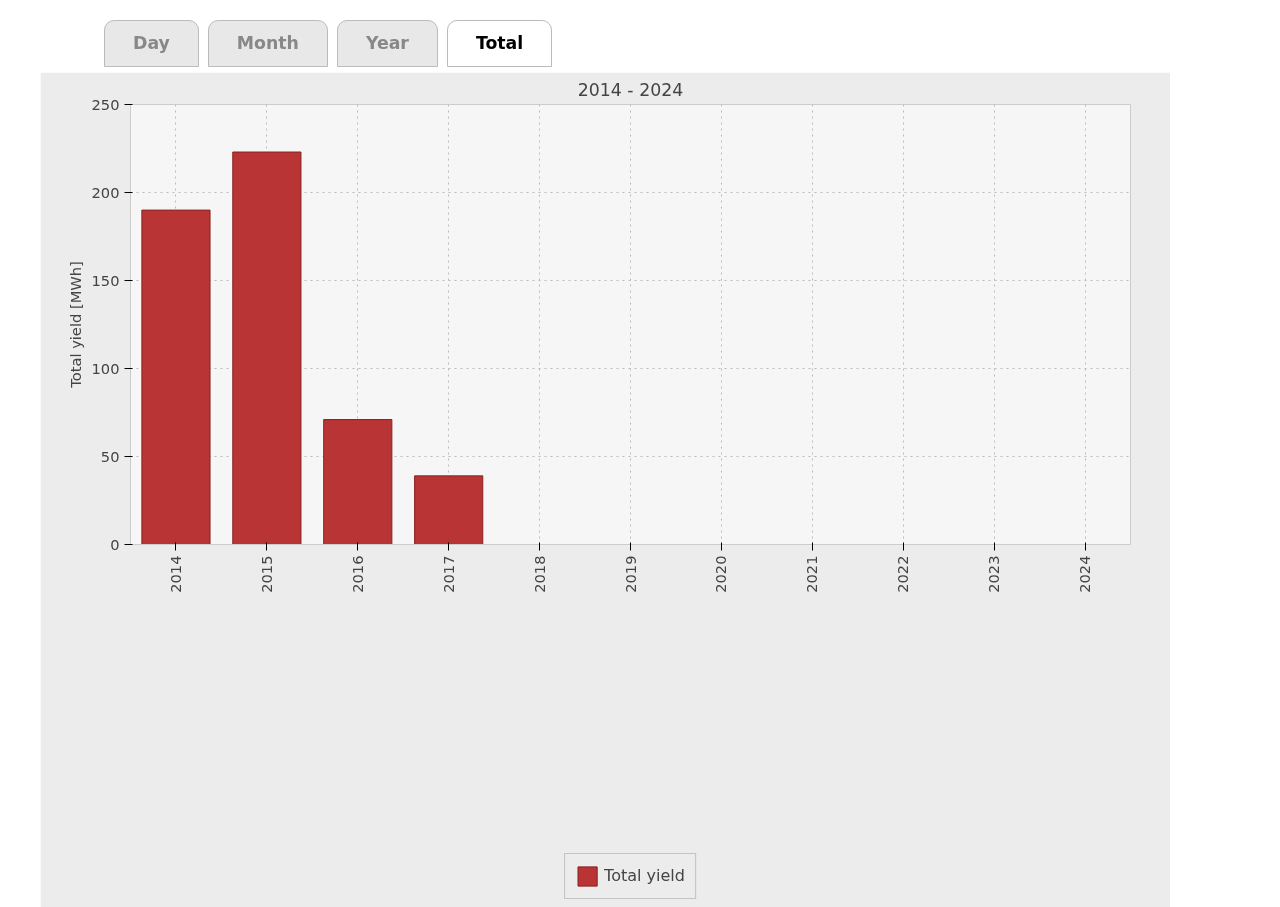 The width and height of the screenshot is (1280, 907). Describe the element at coordinates (630, 89) in the screenshot. I see `chart-title: 2014 - 2024` at that location.